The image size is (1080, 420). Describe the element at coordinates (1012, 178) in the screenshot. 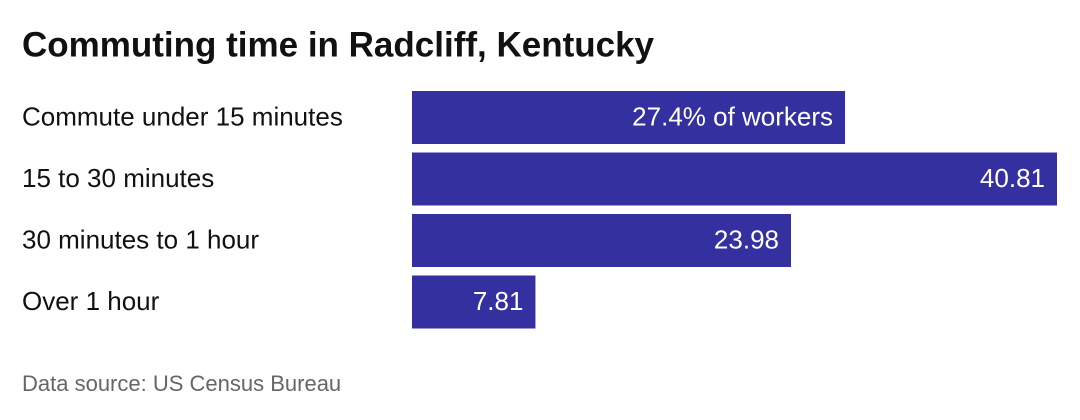

I see `value-label: 40.81` at that location.